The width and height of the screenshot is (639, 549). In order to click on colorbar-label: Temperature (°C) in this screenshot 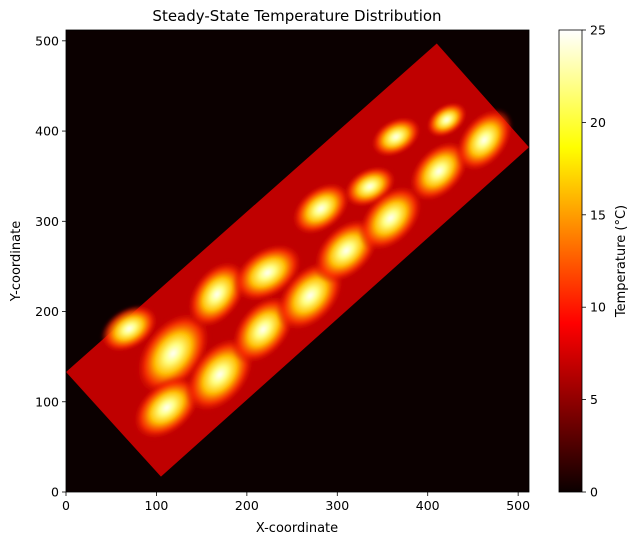, I will do `click(621, 261)`.